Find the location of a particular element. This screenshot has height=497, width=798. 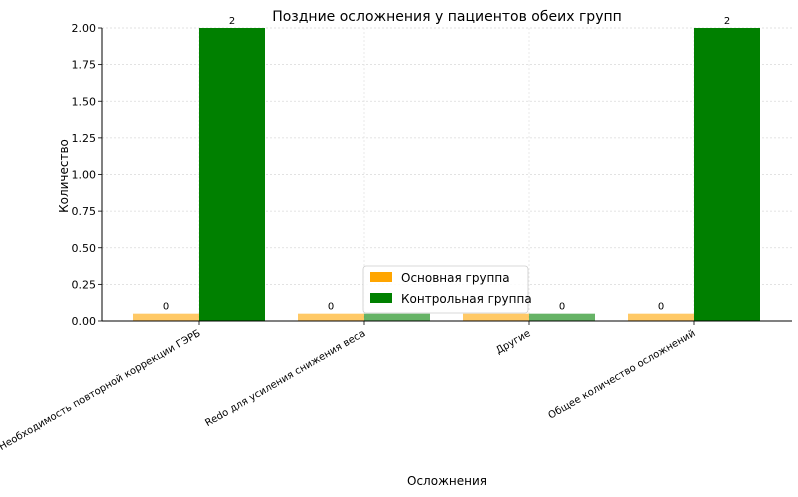

legend-box is located at coordinates (445, 289).